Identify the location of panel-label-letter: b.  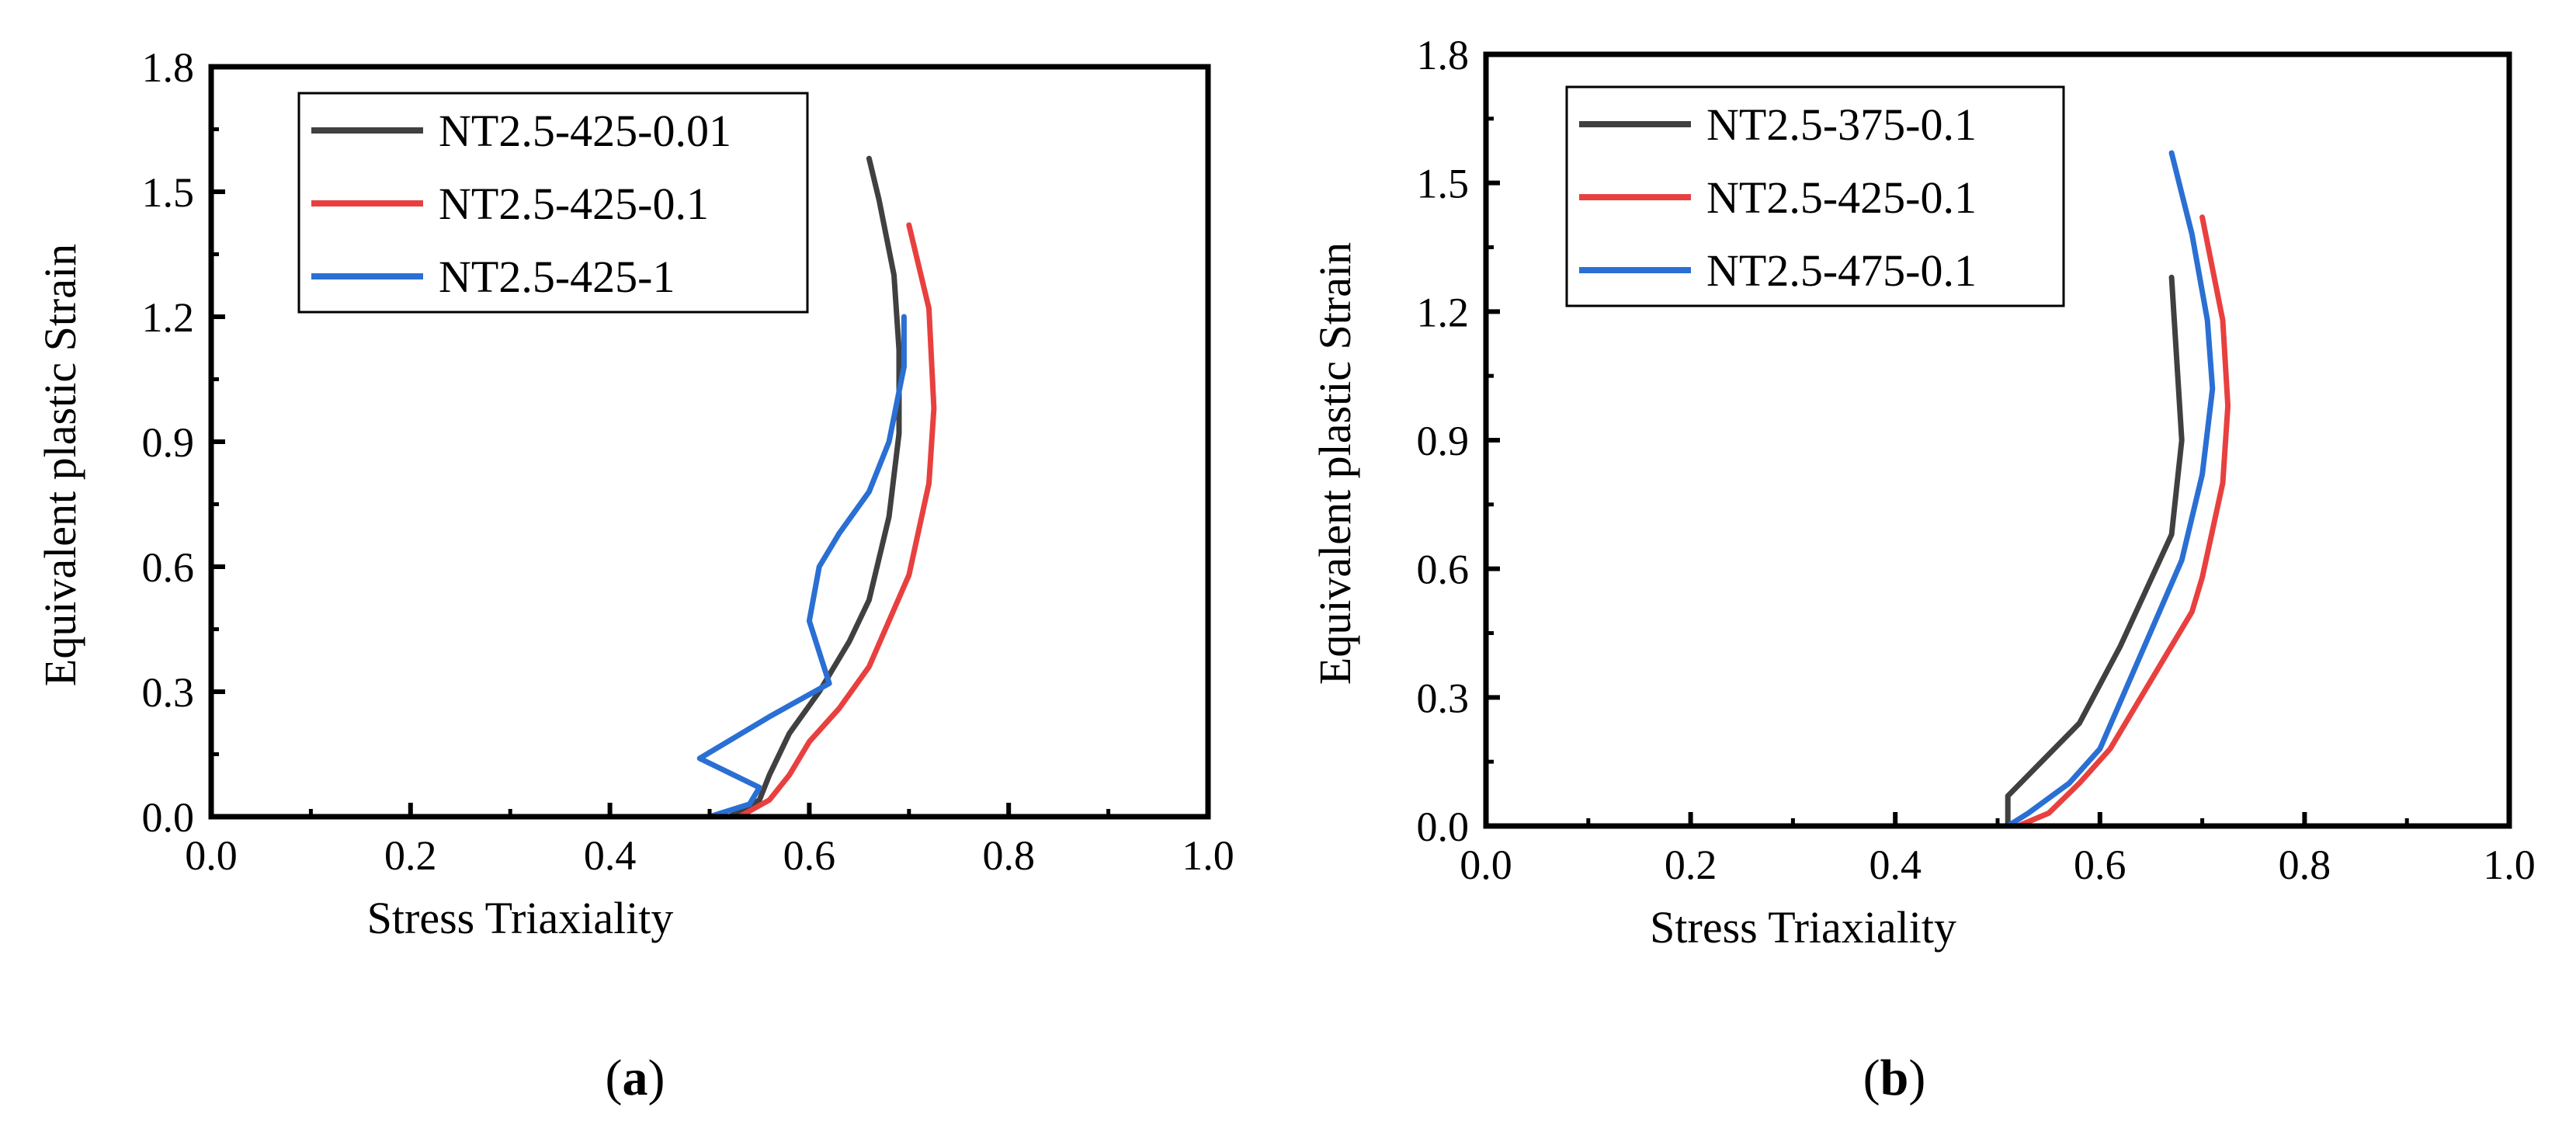
(1894, 1078).